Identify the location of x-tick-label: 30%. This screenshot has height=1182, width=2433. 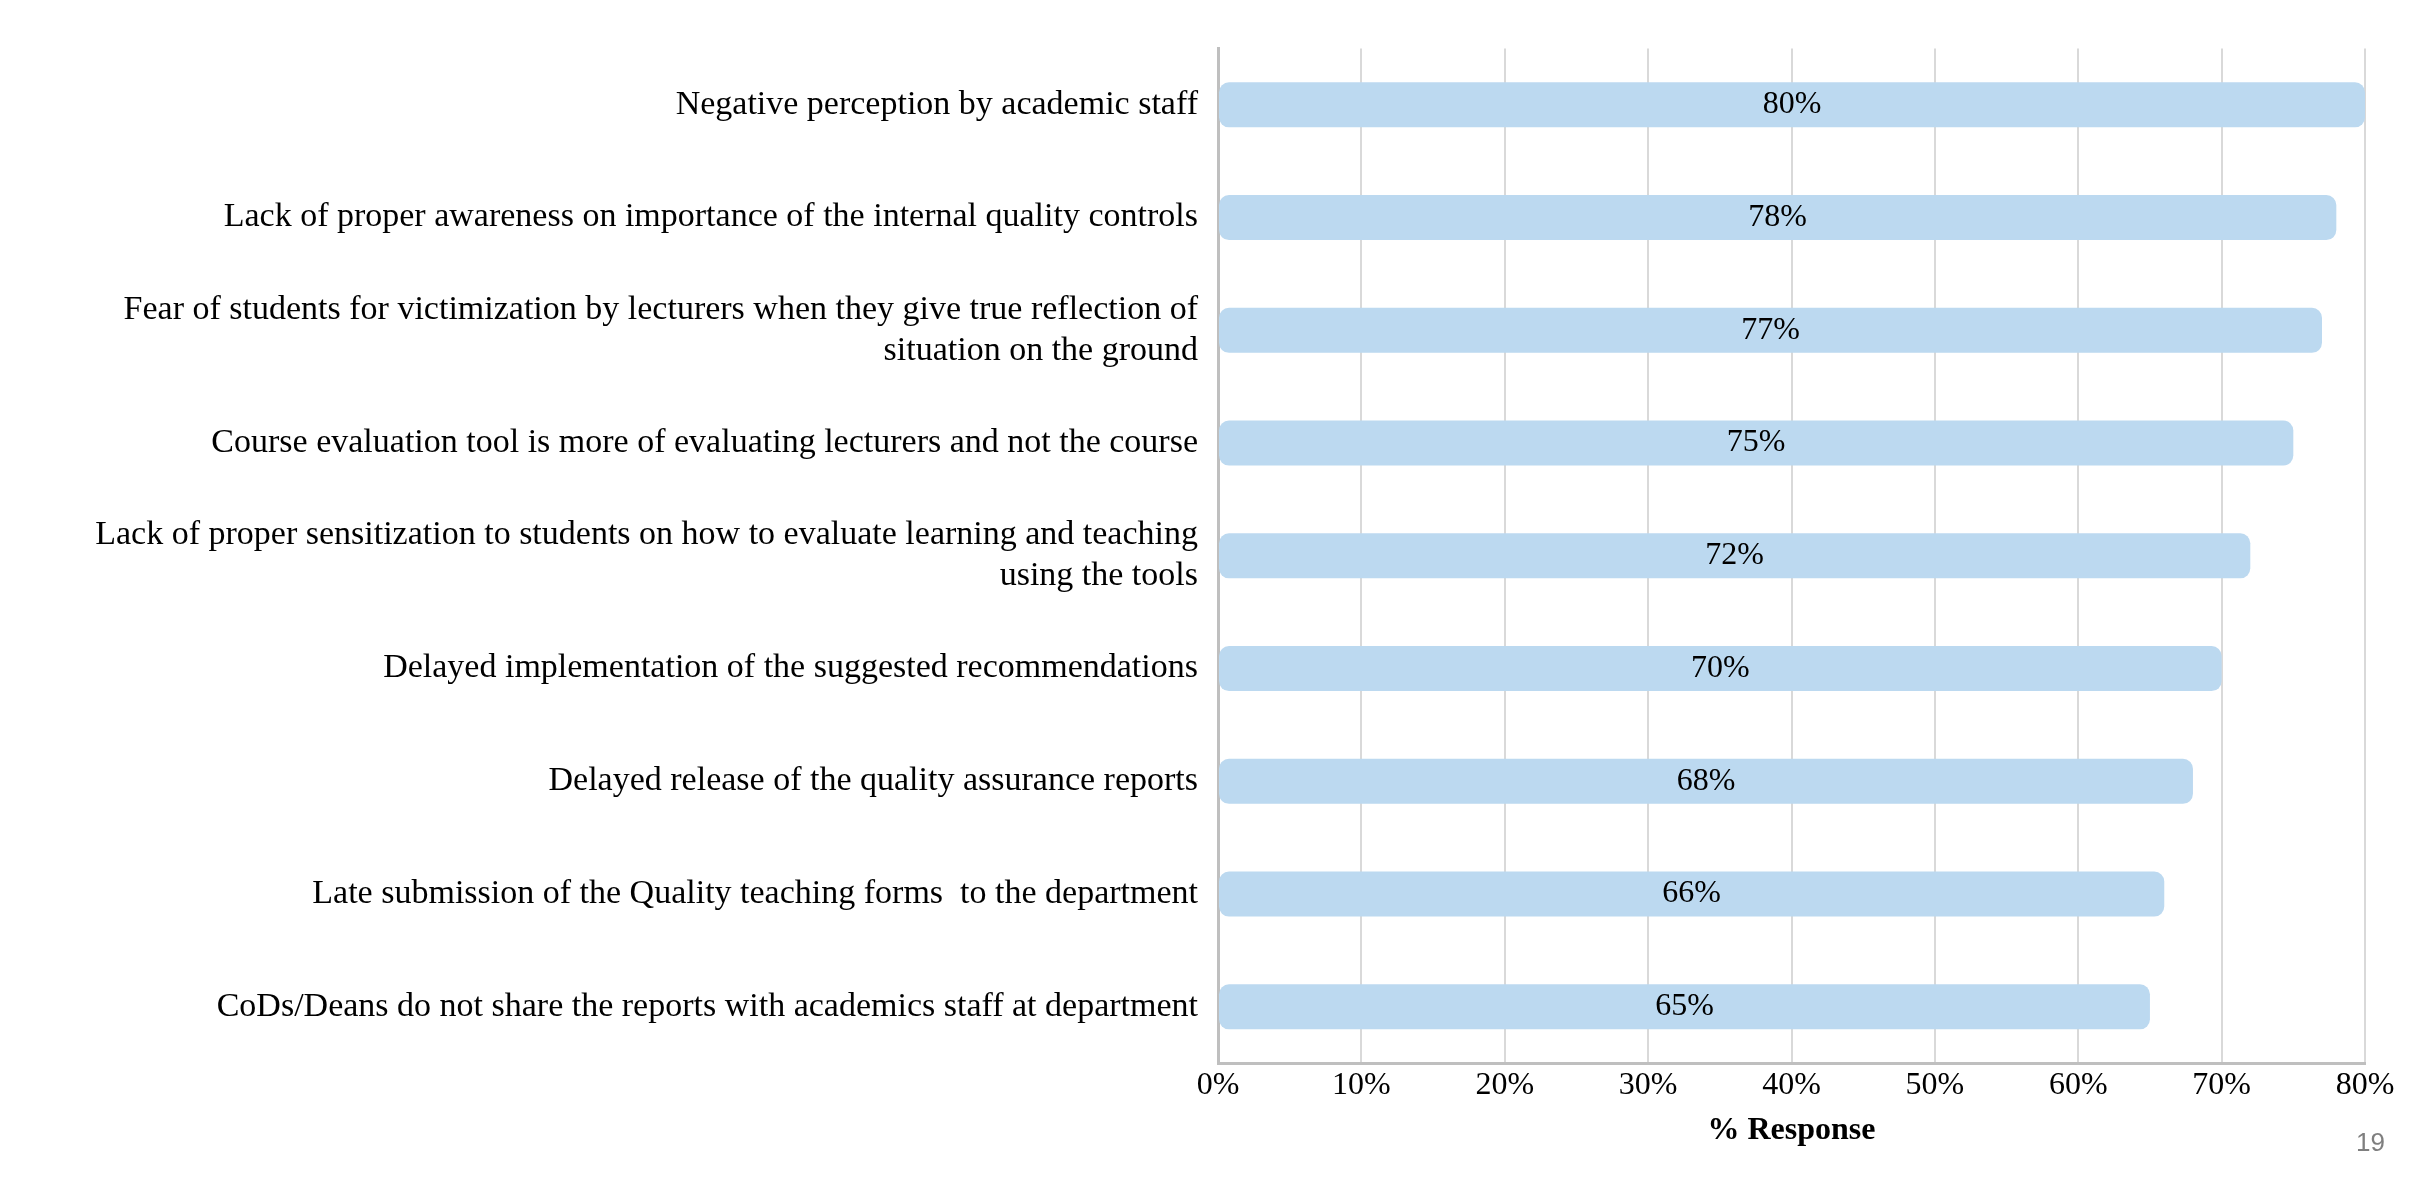
(1648, 1082).